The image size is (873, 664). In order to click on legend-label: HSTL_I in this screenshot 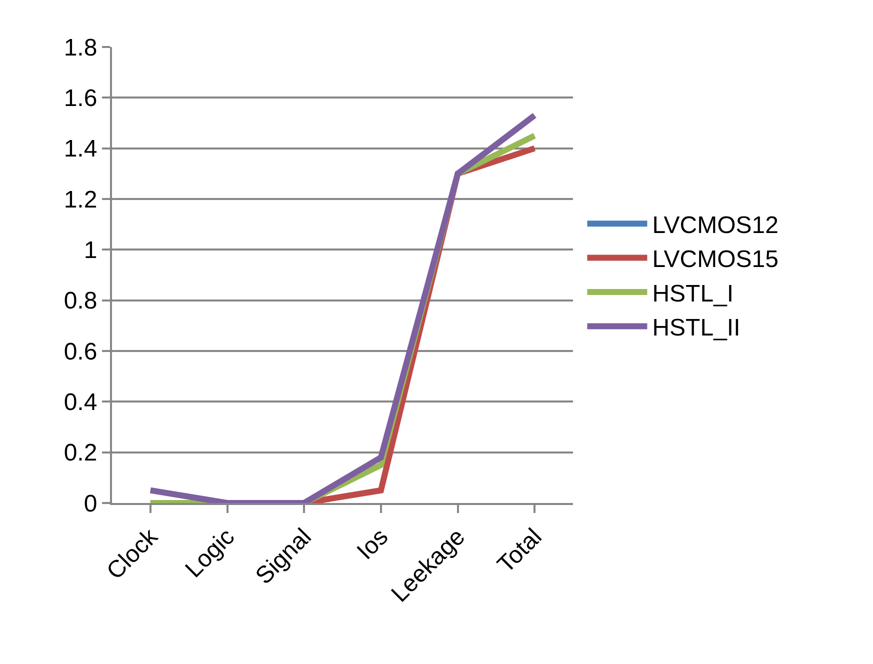, I will do `click(693, 294)`.